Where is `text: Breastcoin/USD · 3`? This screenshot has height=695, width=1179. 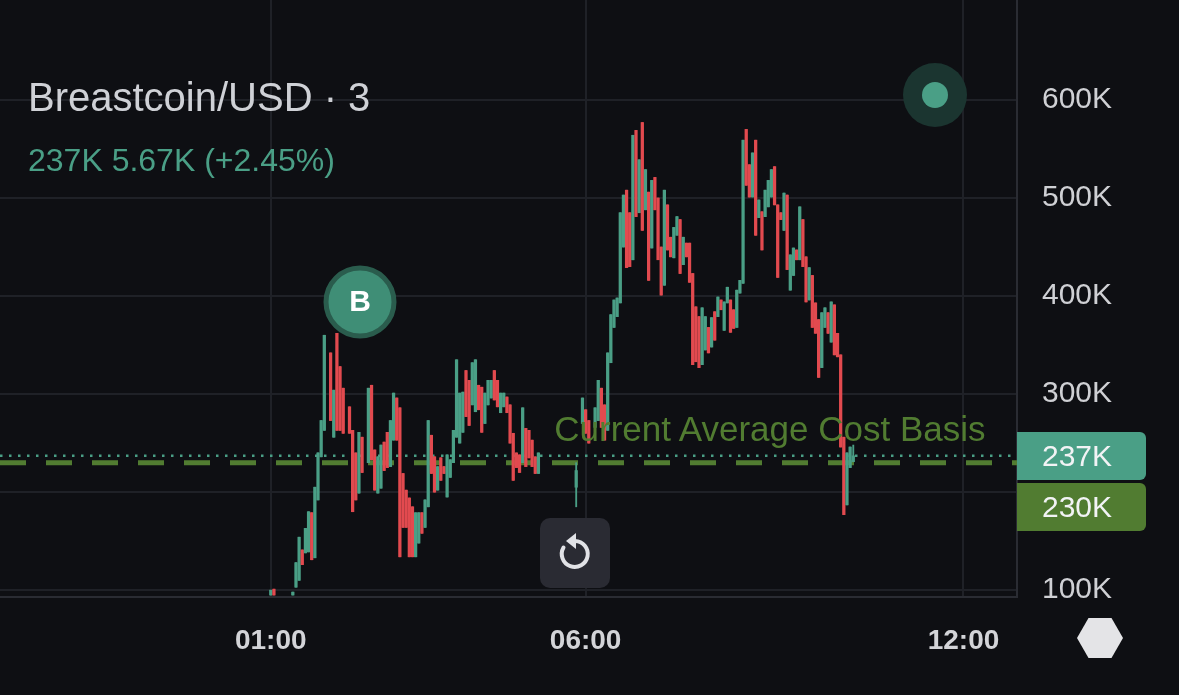
text: Breastcoin/USD · 3 is located at coordinates (199, 97).